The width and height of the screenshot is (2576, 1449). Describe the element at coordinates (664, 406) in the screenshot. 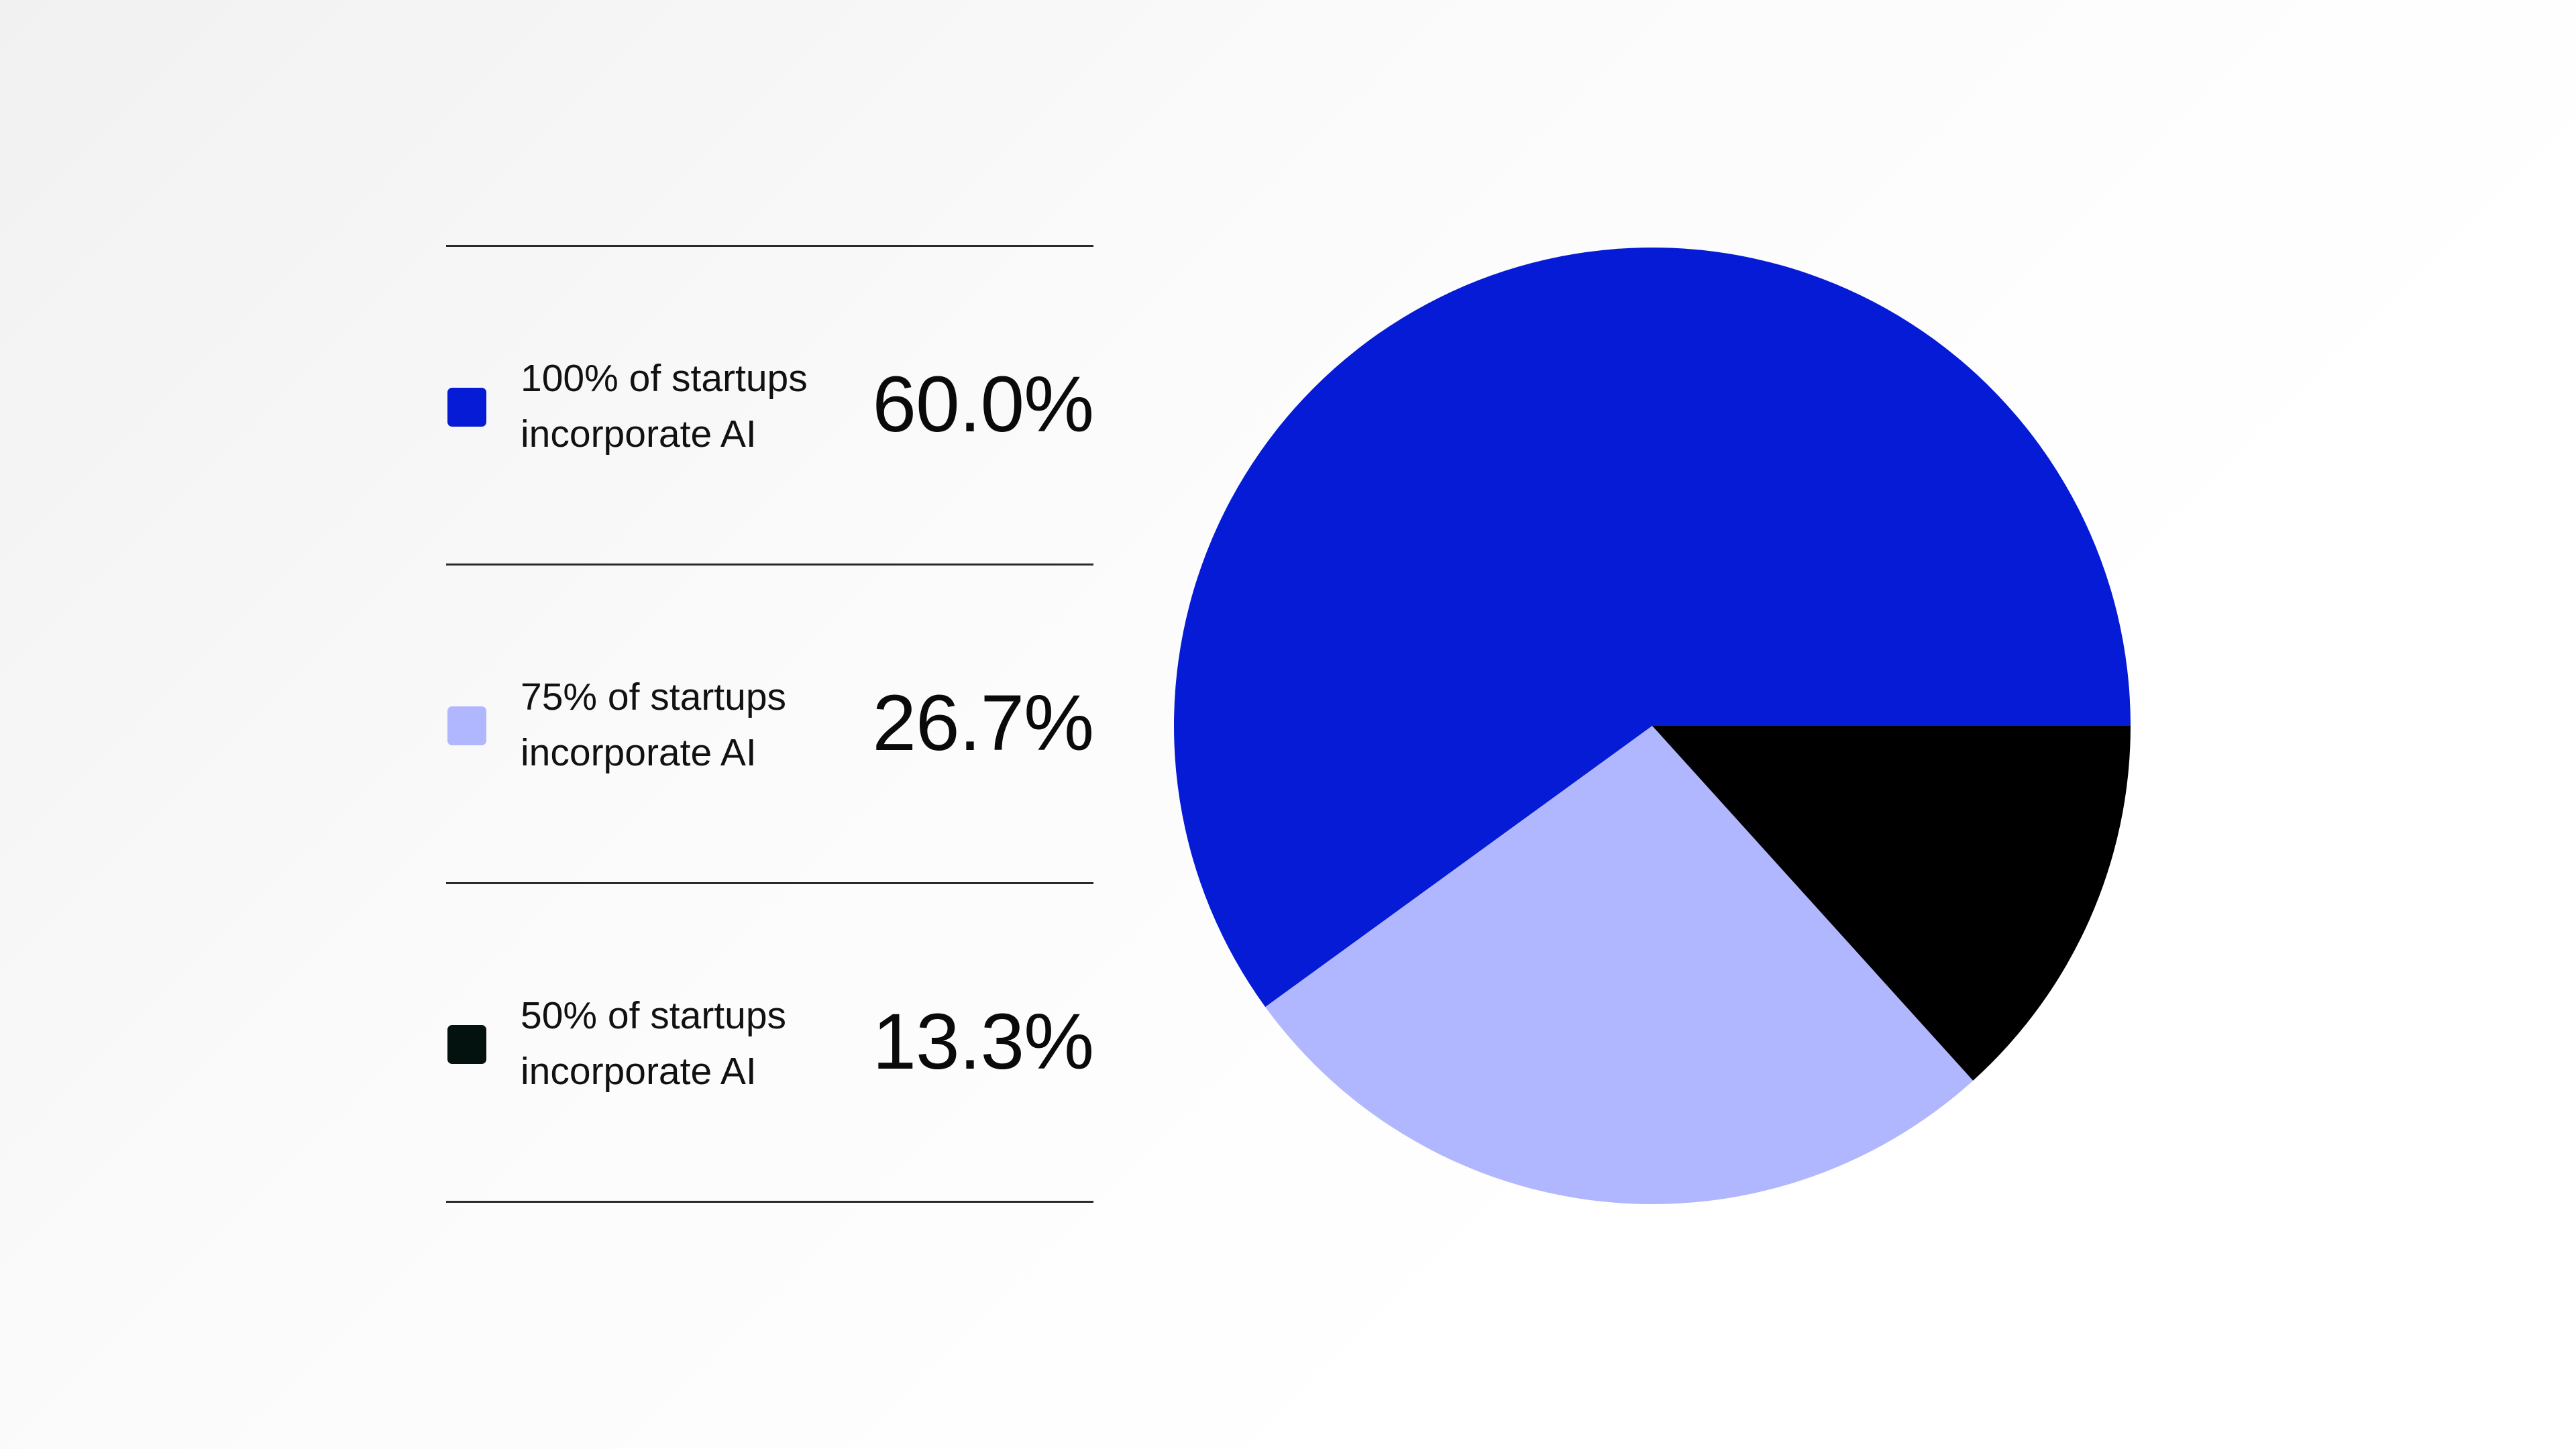

I see `legend-item-label: 100% of startups incorporate AI` at that location.